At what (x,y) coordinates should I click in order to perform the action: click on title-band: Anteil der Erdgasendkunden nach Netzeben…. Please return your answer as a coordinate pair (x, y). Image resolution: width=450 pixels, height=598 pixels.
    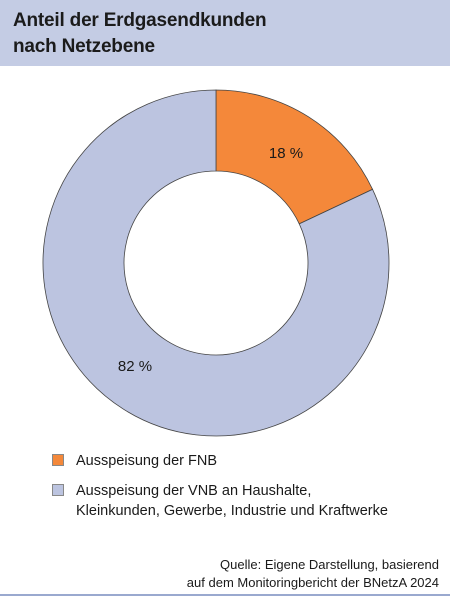
    Looking at the image, I should click on (225, 33).